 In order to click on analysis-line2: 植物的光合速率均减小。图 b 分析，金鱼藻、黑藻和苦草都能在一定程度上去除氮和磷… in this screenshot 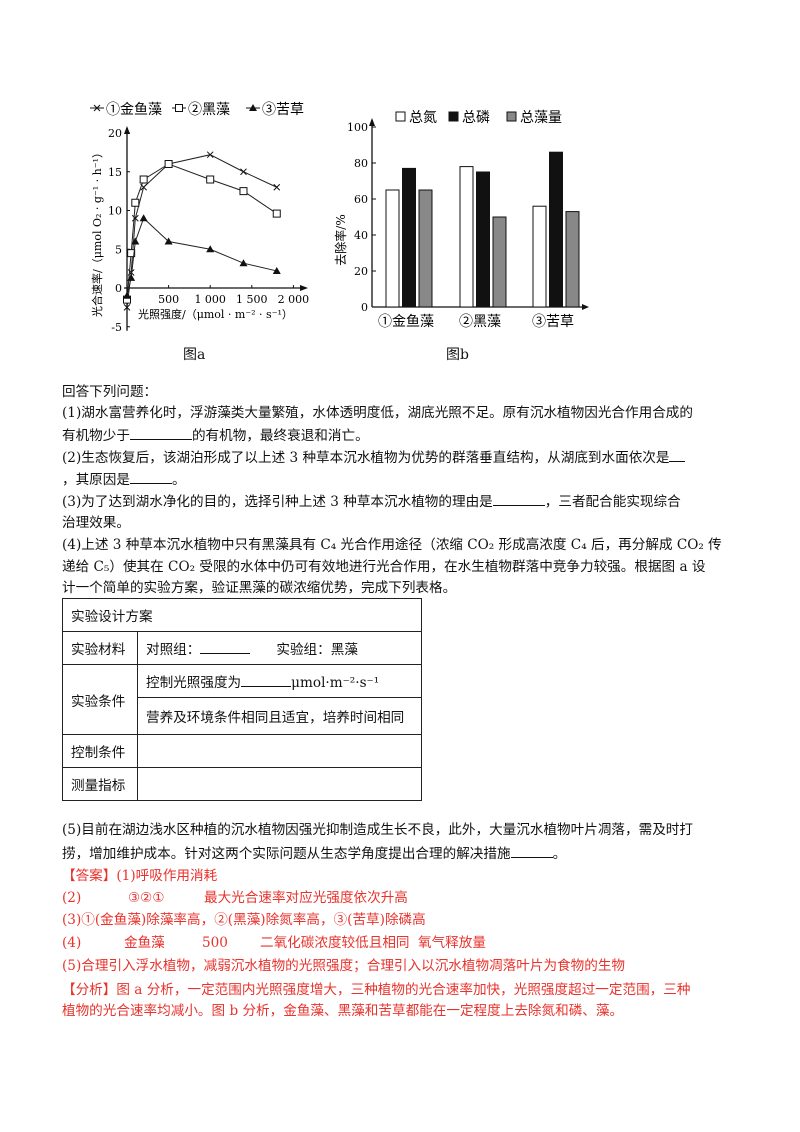, I will do `click(343, 1011)`.